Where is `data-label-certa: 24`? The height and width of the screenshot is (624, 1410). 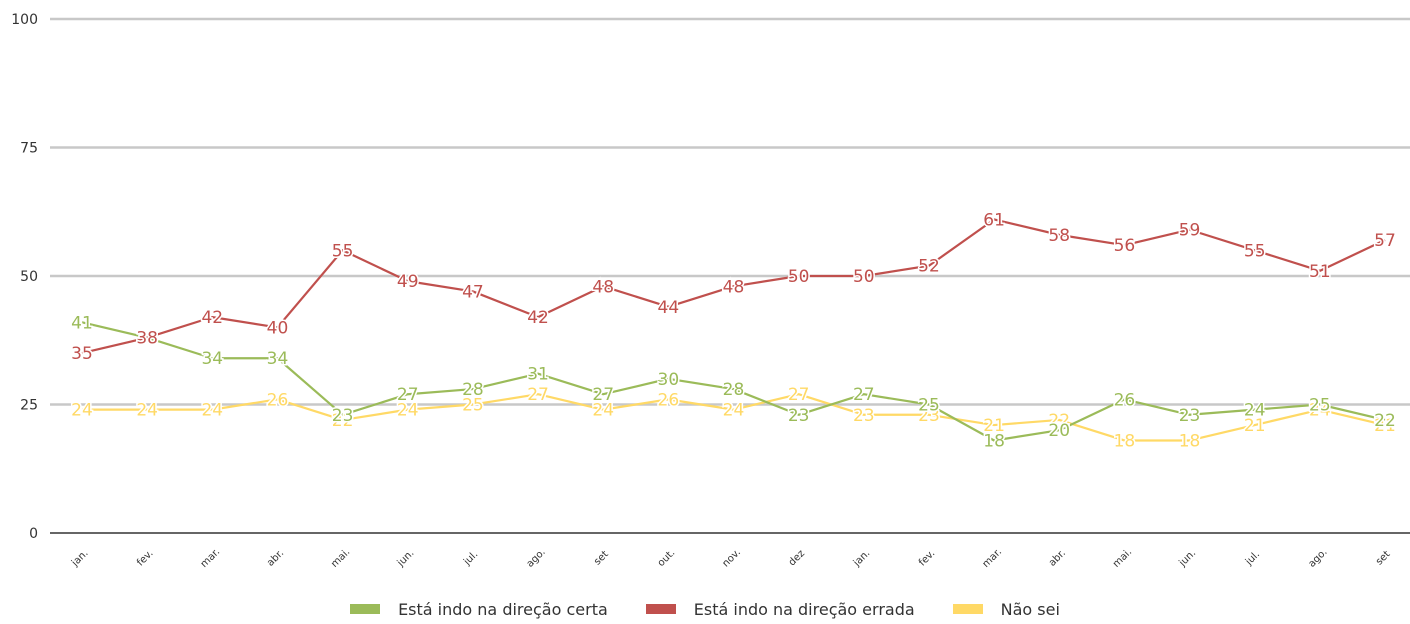 data-label-certa: 24 is located at coordinates (1255, 411).